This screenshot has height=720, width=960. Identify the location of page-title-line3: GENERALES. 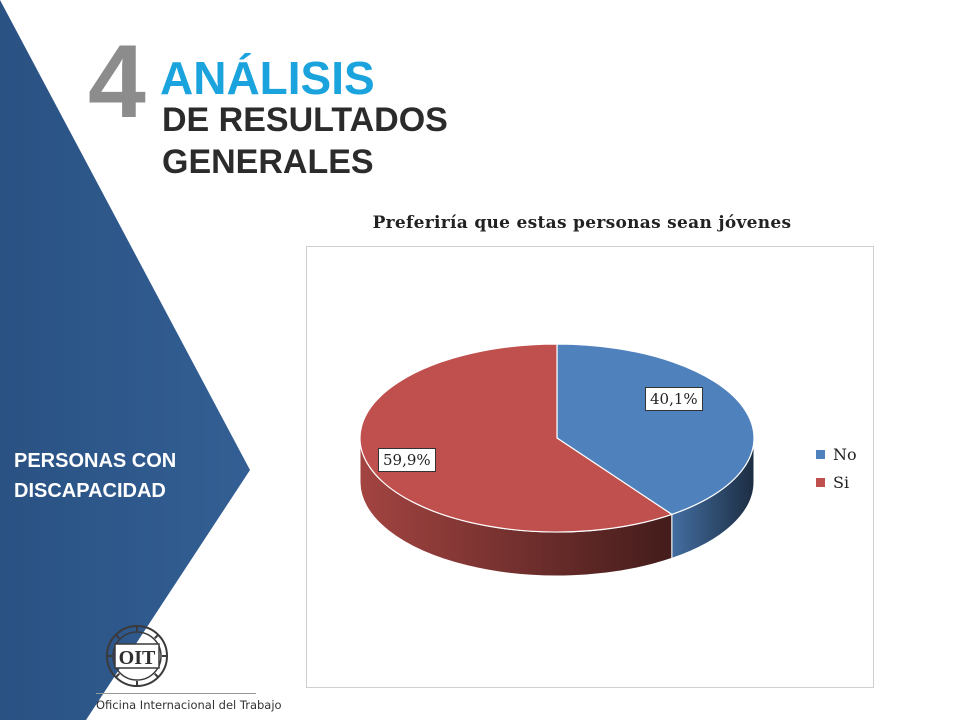
(268, 162).